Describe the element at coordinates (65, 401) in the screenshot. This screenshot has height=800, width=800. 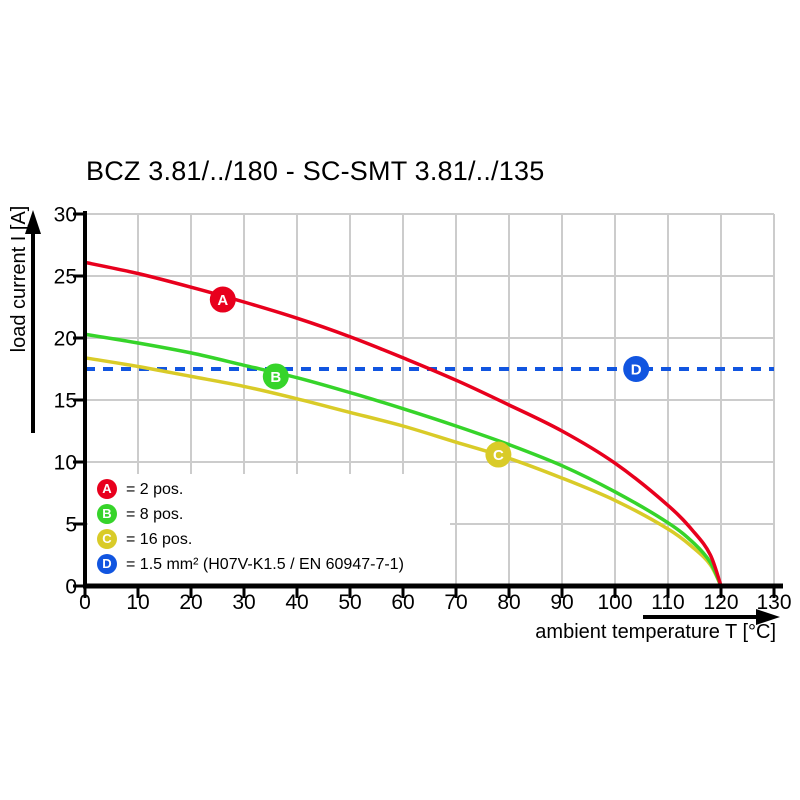
I see `y-tick-label: 15` at that location.